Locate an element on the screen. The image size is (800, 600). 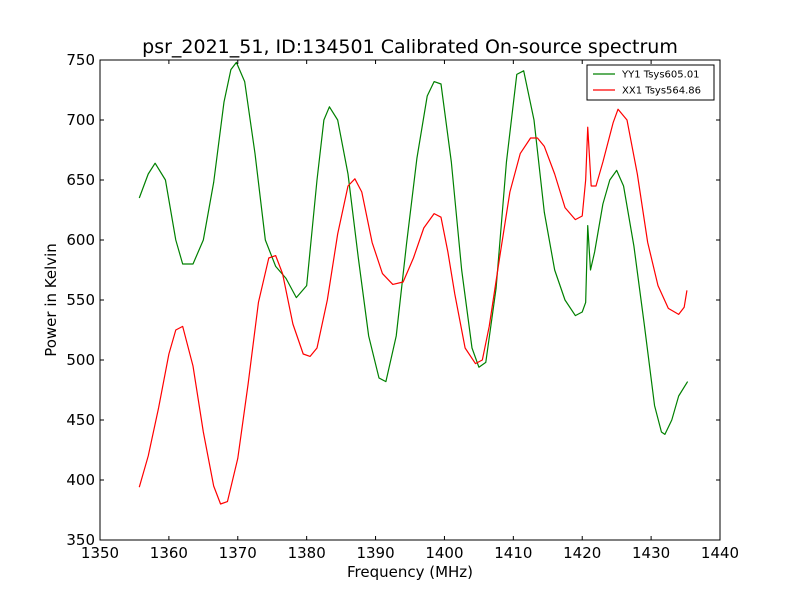
x-tick-label: 1360 is located at coordinates (169, 553).